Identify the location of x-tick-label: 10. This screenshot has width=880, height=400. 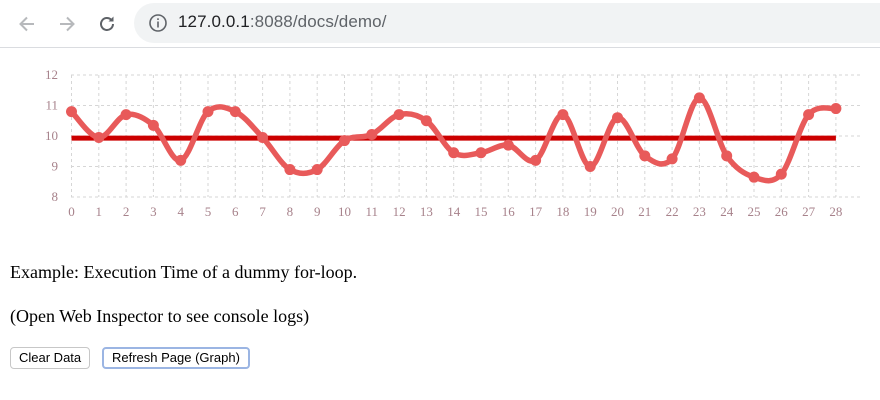
(344, 211).